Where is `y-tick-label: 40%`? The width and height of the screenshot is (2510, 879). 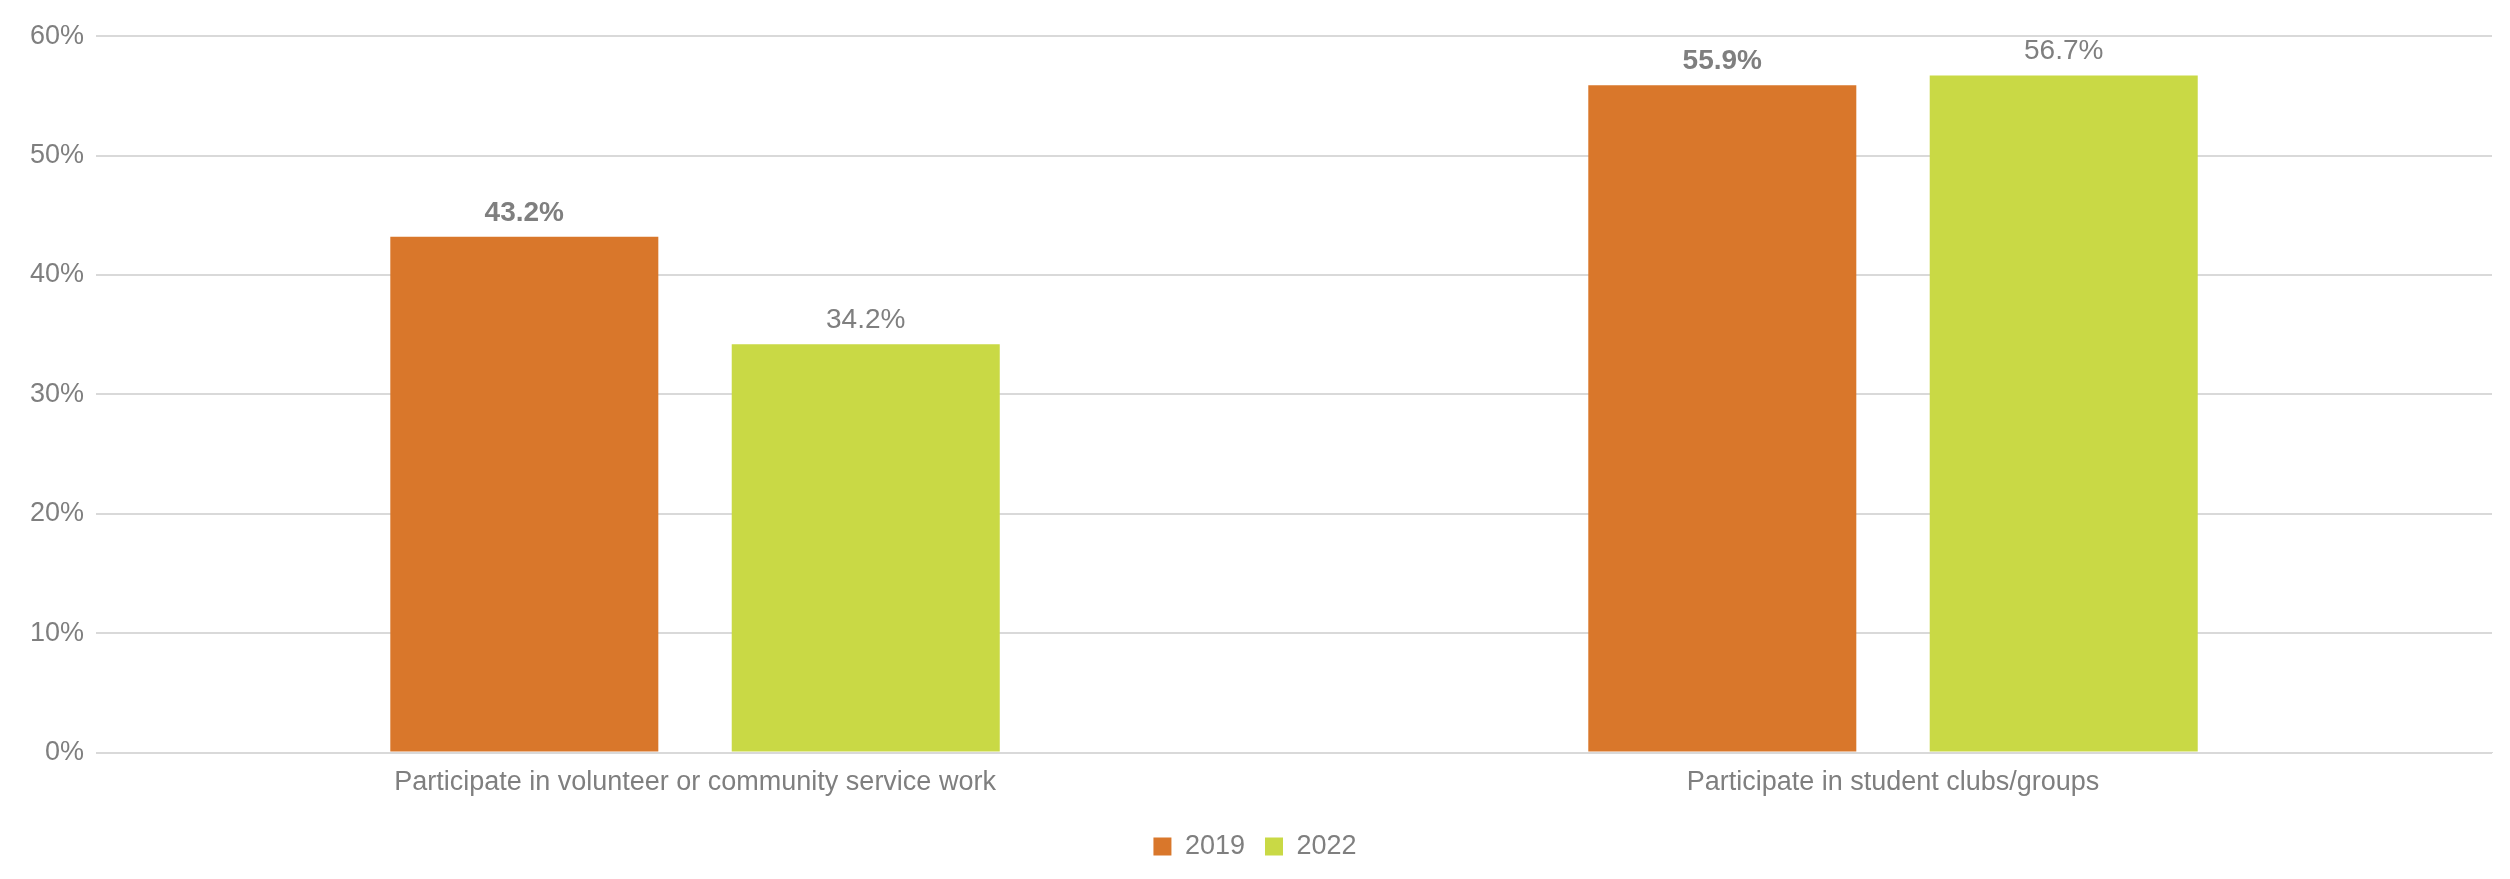
y-tick-label: 40% is located at coordinates (57, 273).